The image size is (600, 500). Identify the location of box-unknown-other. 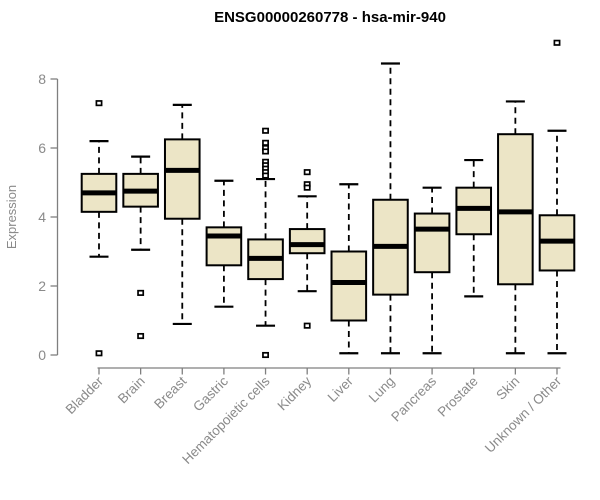
(557, 197).